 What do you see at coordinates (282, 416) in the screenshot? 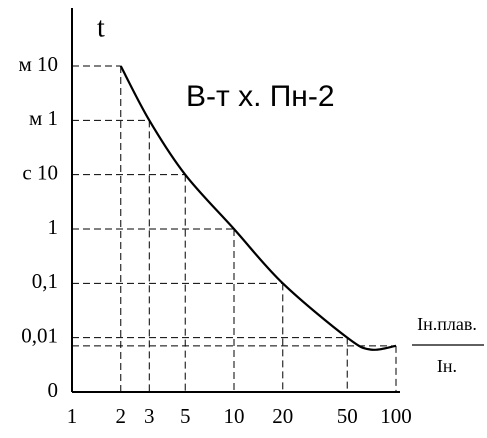
I see `x-tick-label: 20` at bounding box center [282, 416].